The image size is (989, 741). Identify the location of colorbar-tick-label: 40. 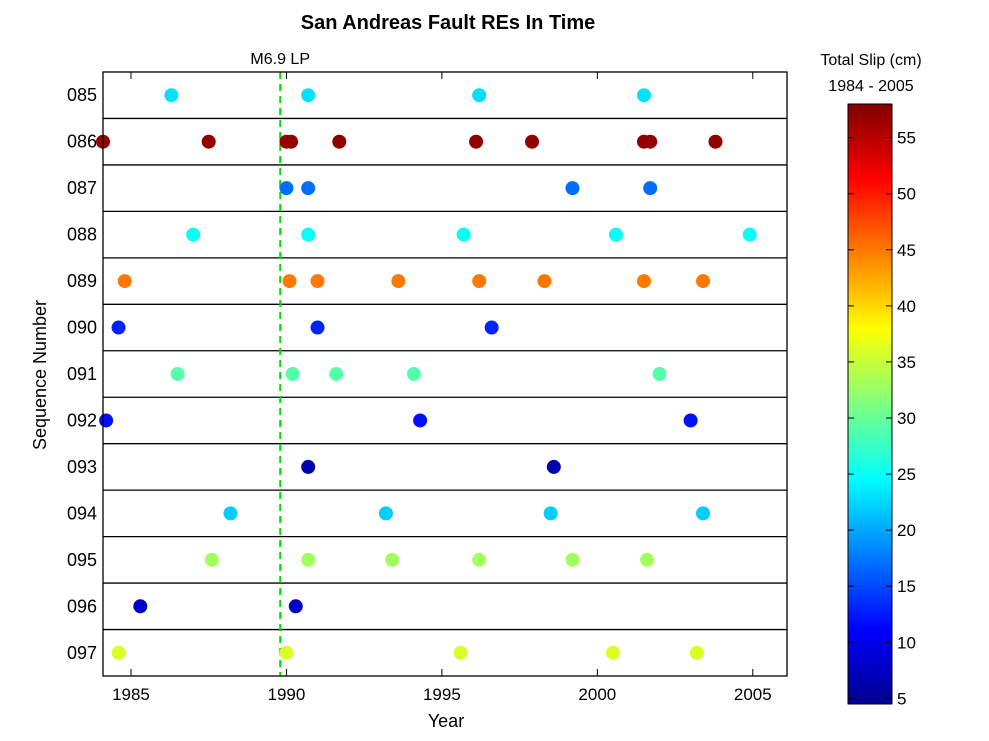
(906, 306).